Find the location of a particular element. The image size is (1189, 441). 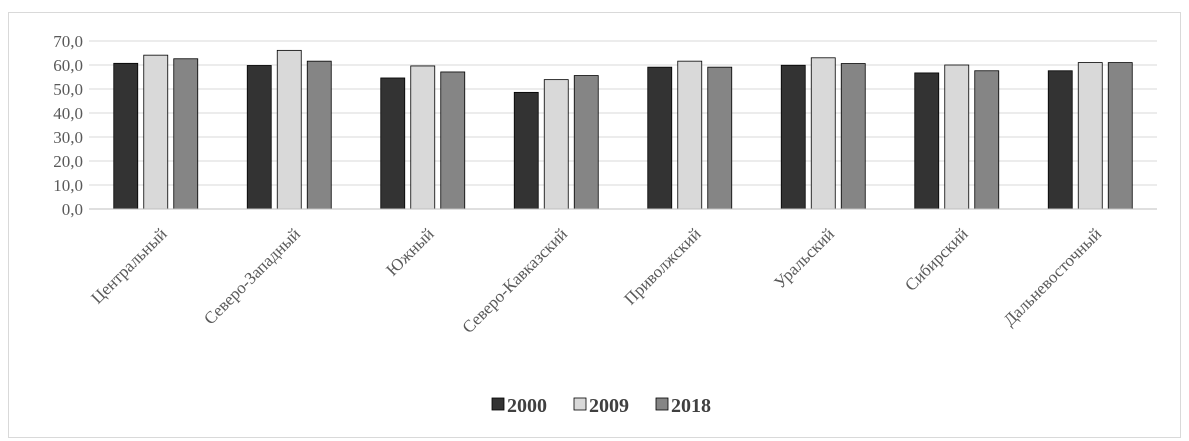

y-tick-label: 0,0 is located at coordinates (72, 209).